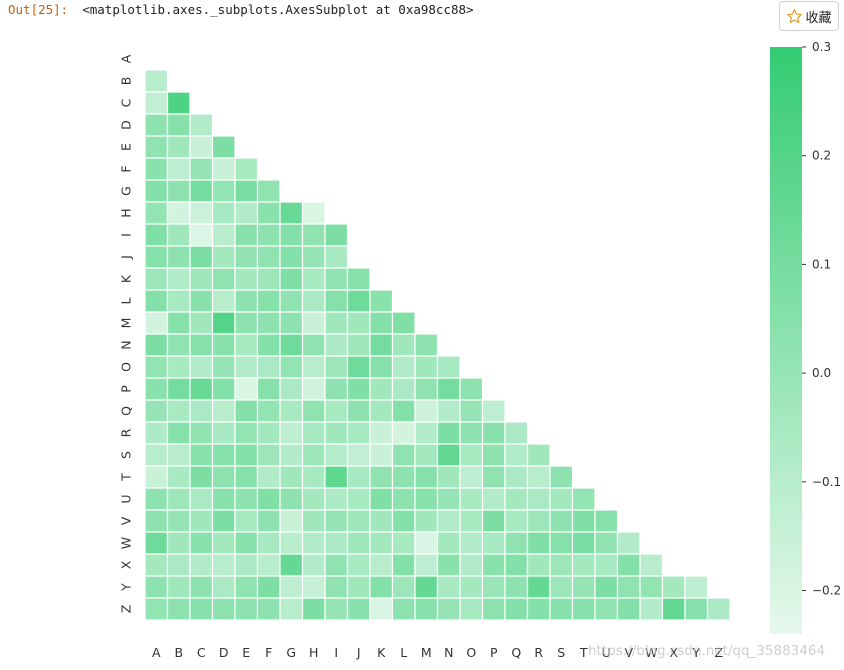 The width and height of the screenshot is (844, 670). Describe the element at coordinates (291, 543) in the screenshot. I see `heatmap-cell-W-G` at that location.